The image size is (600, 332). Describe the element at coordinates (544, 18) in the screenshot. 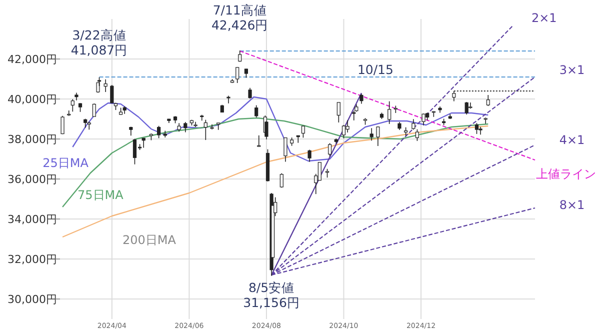

I see `series-label: 2×1` at that location.